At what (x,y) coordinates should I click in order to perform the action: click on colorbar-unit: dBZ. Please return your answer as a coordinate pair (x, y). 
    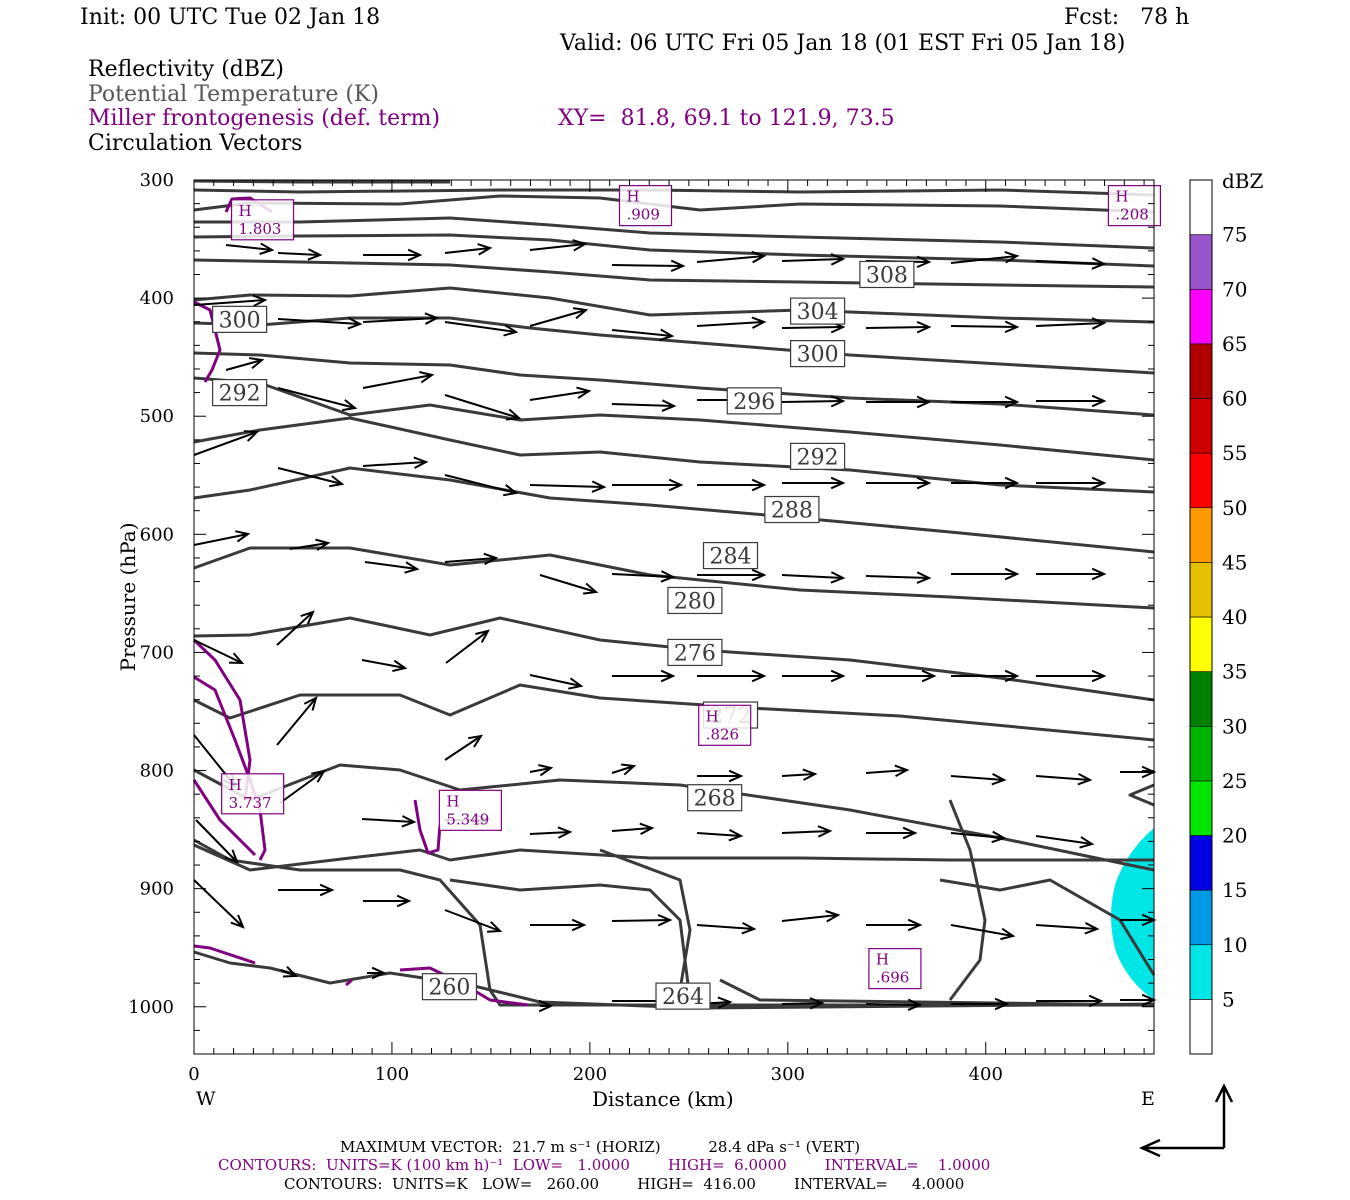
    Looking at the image, I should click on (1243, 181).